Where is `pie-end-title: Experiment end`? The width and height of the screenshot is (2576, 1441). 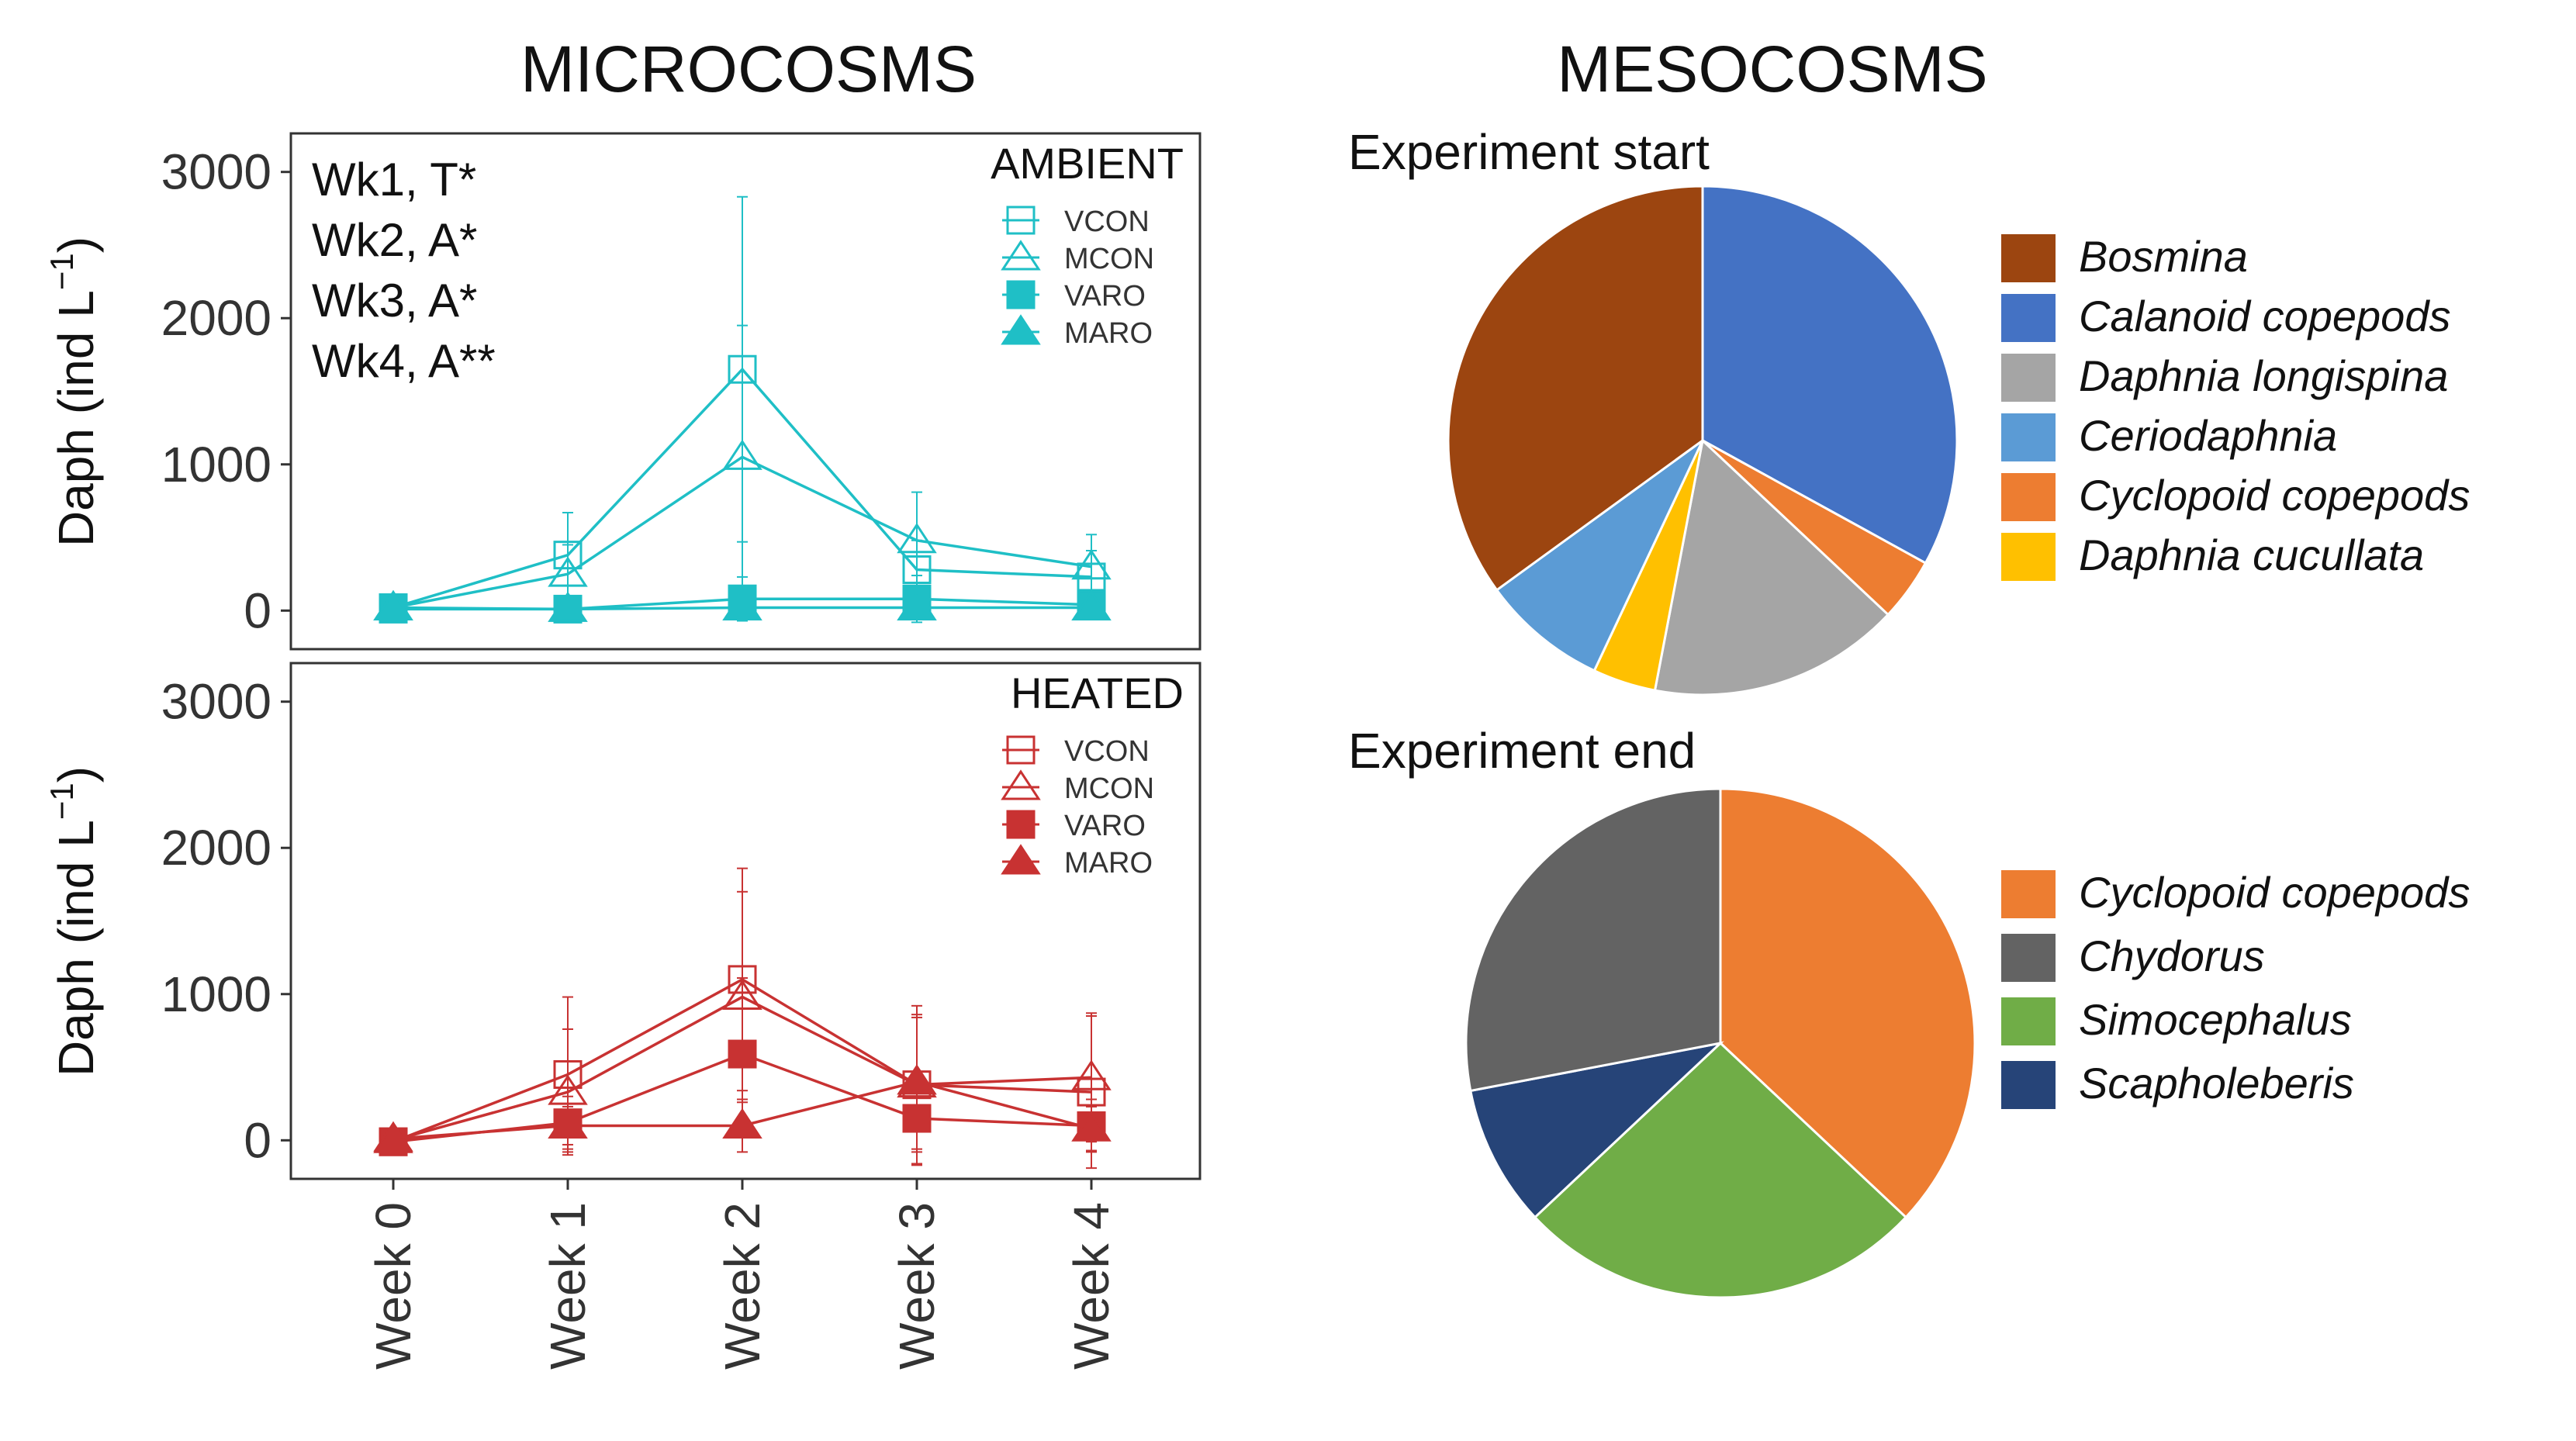 pie-end-title: Experiment end is located at coordinates (1522, 751).